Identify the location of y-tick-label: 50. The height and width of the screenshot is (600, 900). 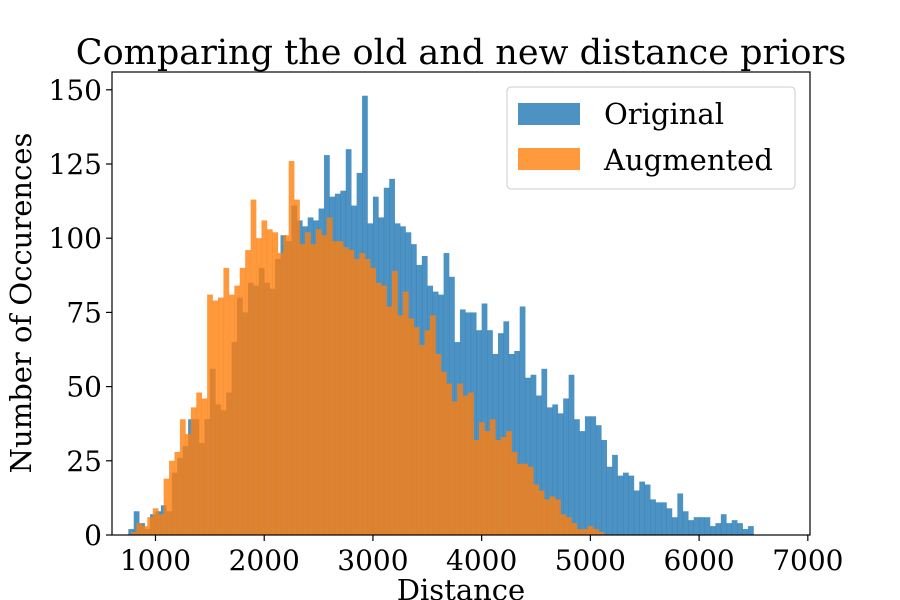
(84, 387).